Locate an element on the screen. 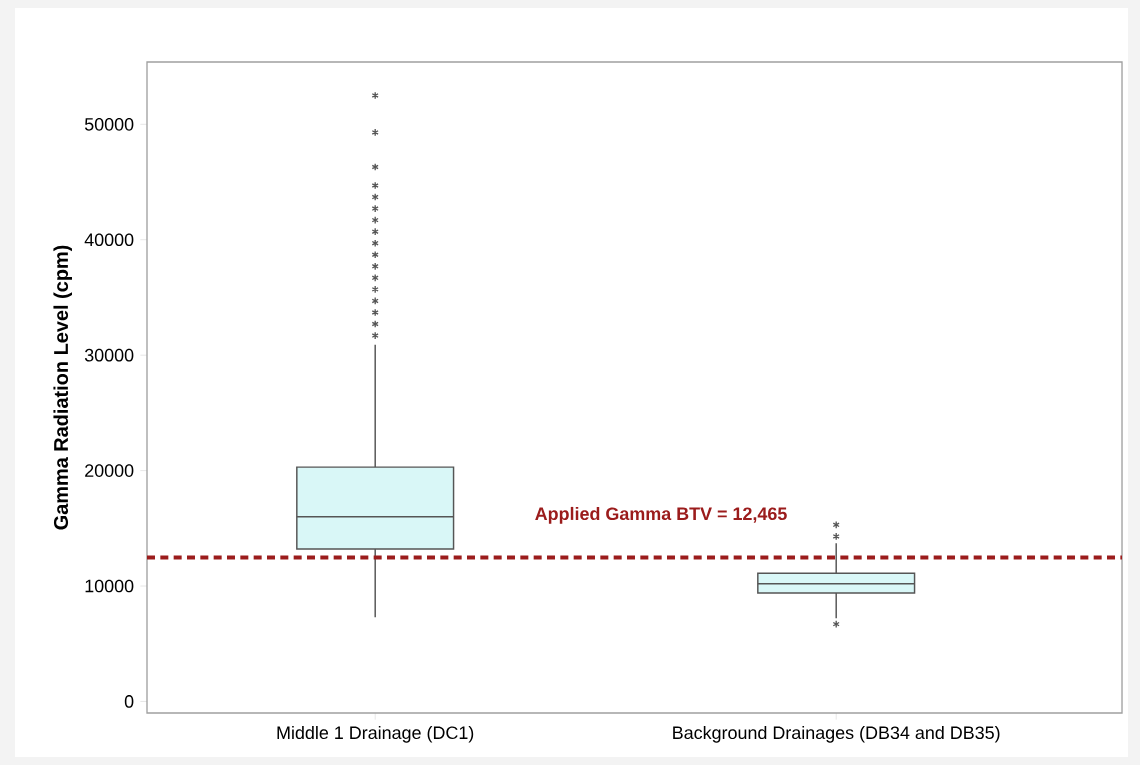 This screenshot has width=1140, height=765. y-tick-label: 10000 is located at coordinates (109, 586).